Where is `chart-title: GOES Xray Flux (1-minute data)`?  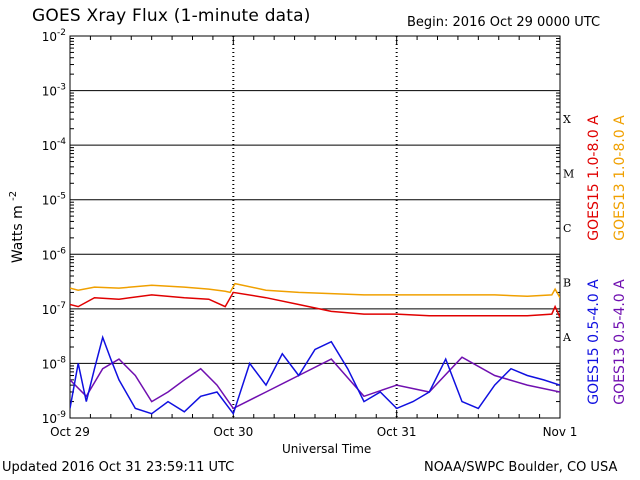 chart-title: GOES Xray Flux (1-minute data) is located at coordinates (171, 16).